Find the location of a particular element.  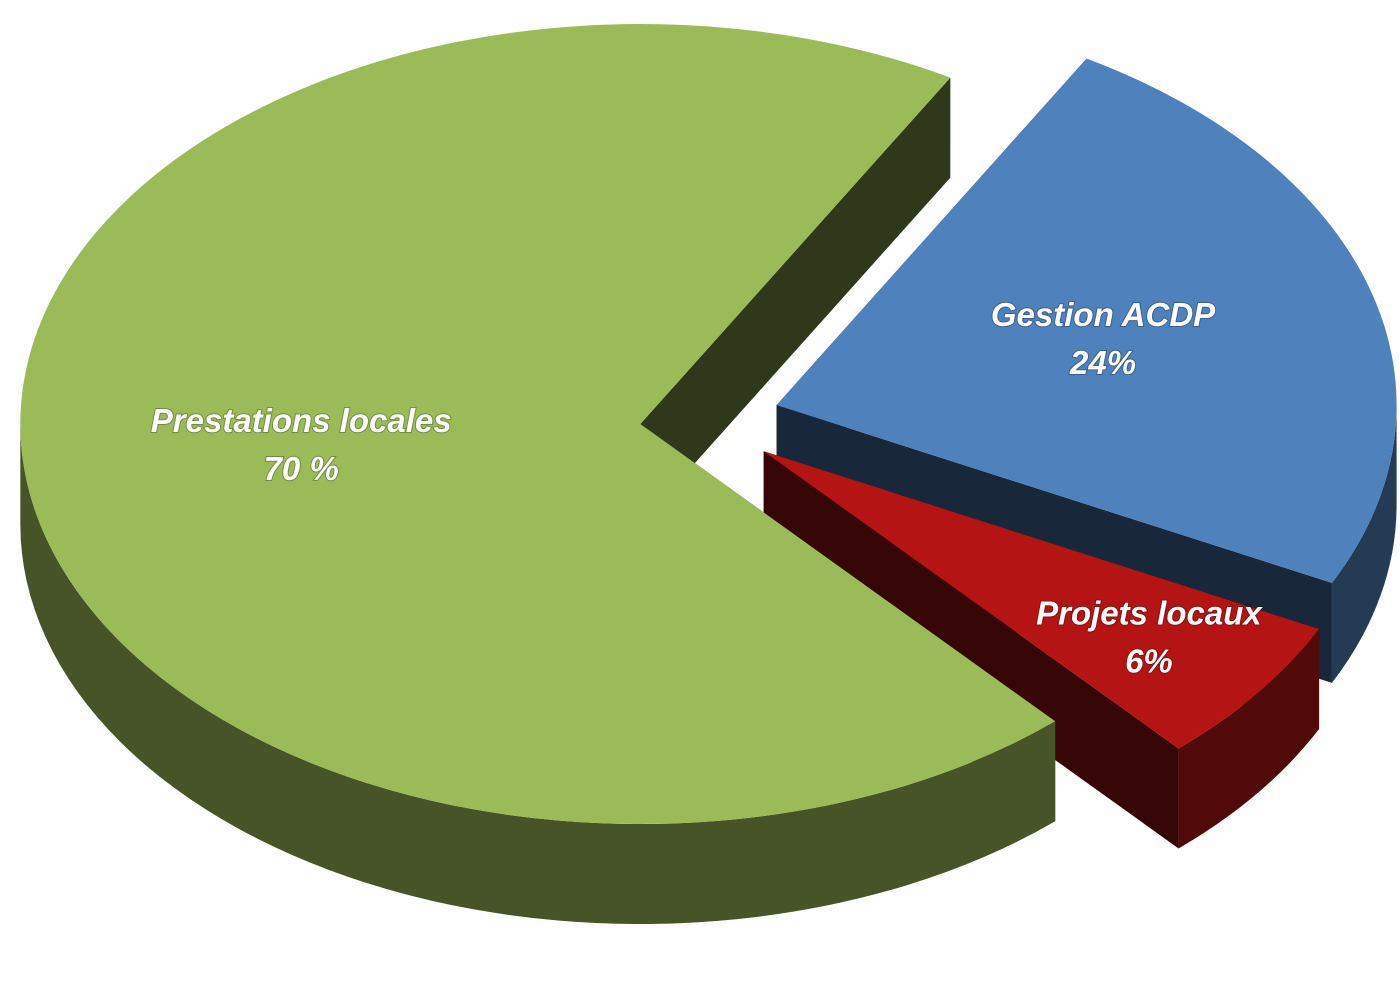

slice-label: Projets locaux is located at coordinates (1149, 613).